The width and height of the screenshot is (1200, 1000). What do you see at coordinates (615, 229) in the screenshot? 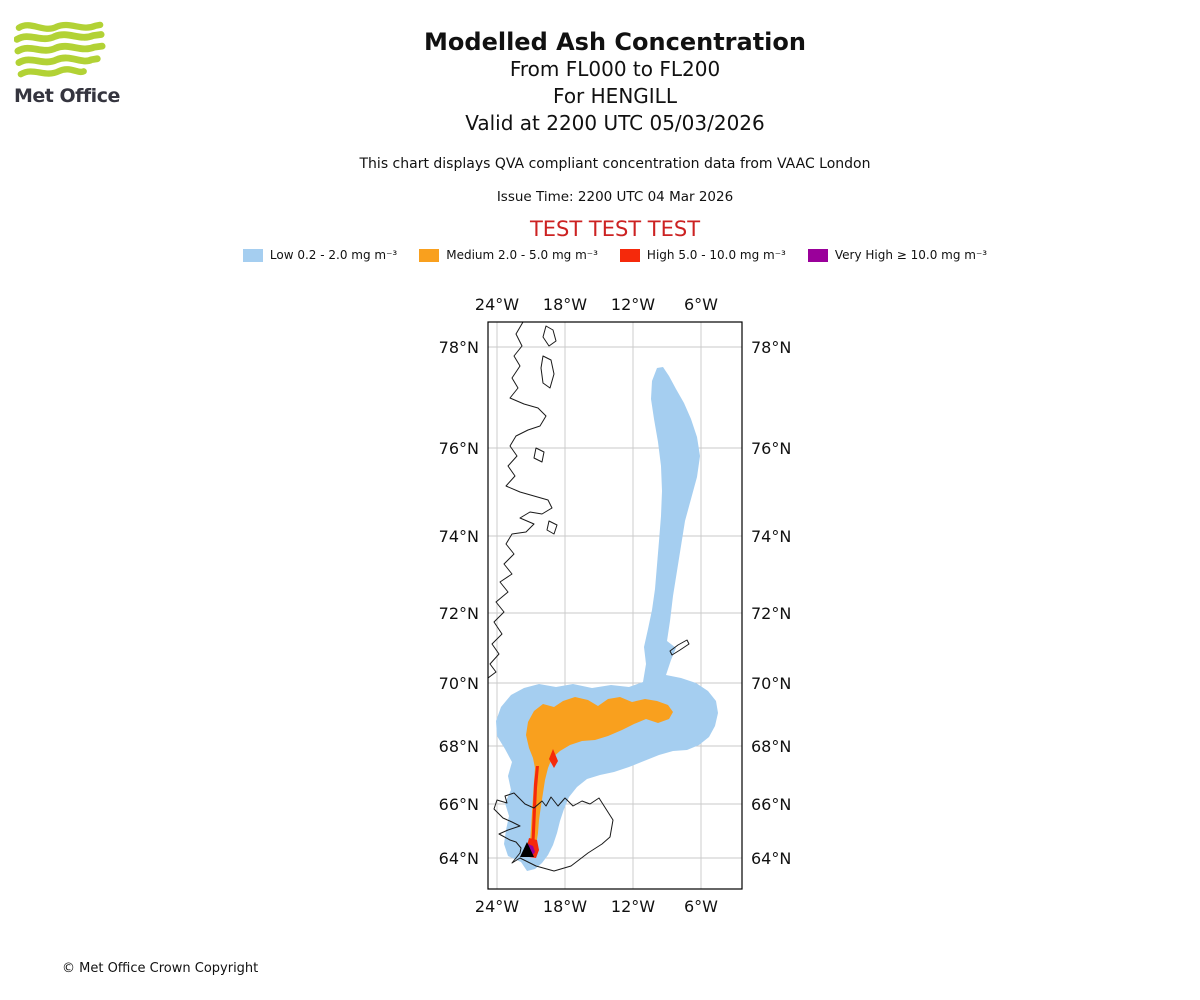
I see `test-banner: TEST TEST TEST` at bounding box center [615, 229].